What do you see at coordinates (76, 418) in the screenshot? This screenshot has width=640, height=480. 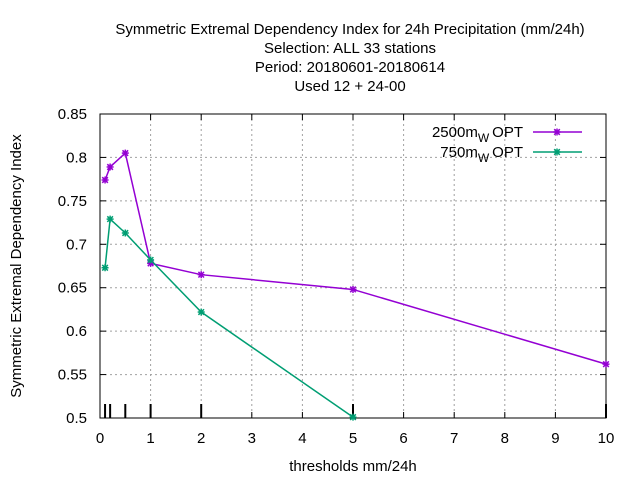 I see `y-tick-label: 0.5` at bounding box center [76, 418].